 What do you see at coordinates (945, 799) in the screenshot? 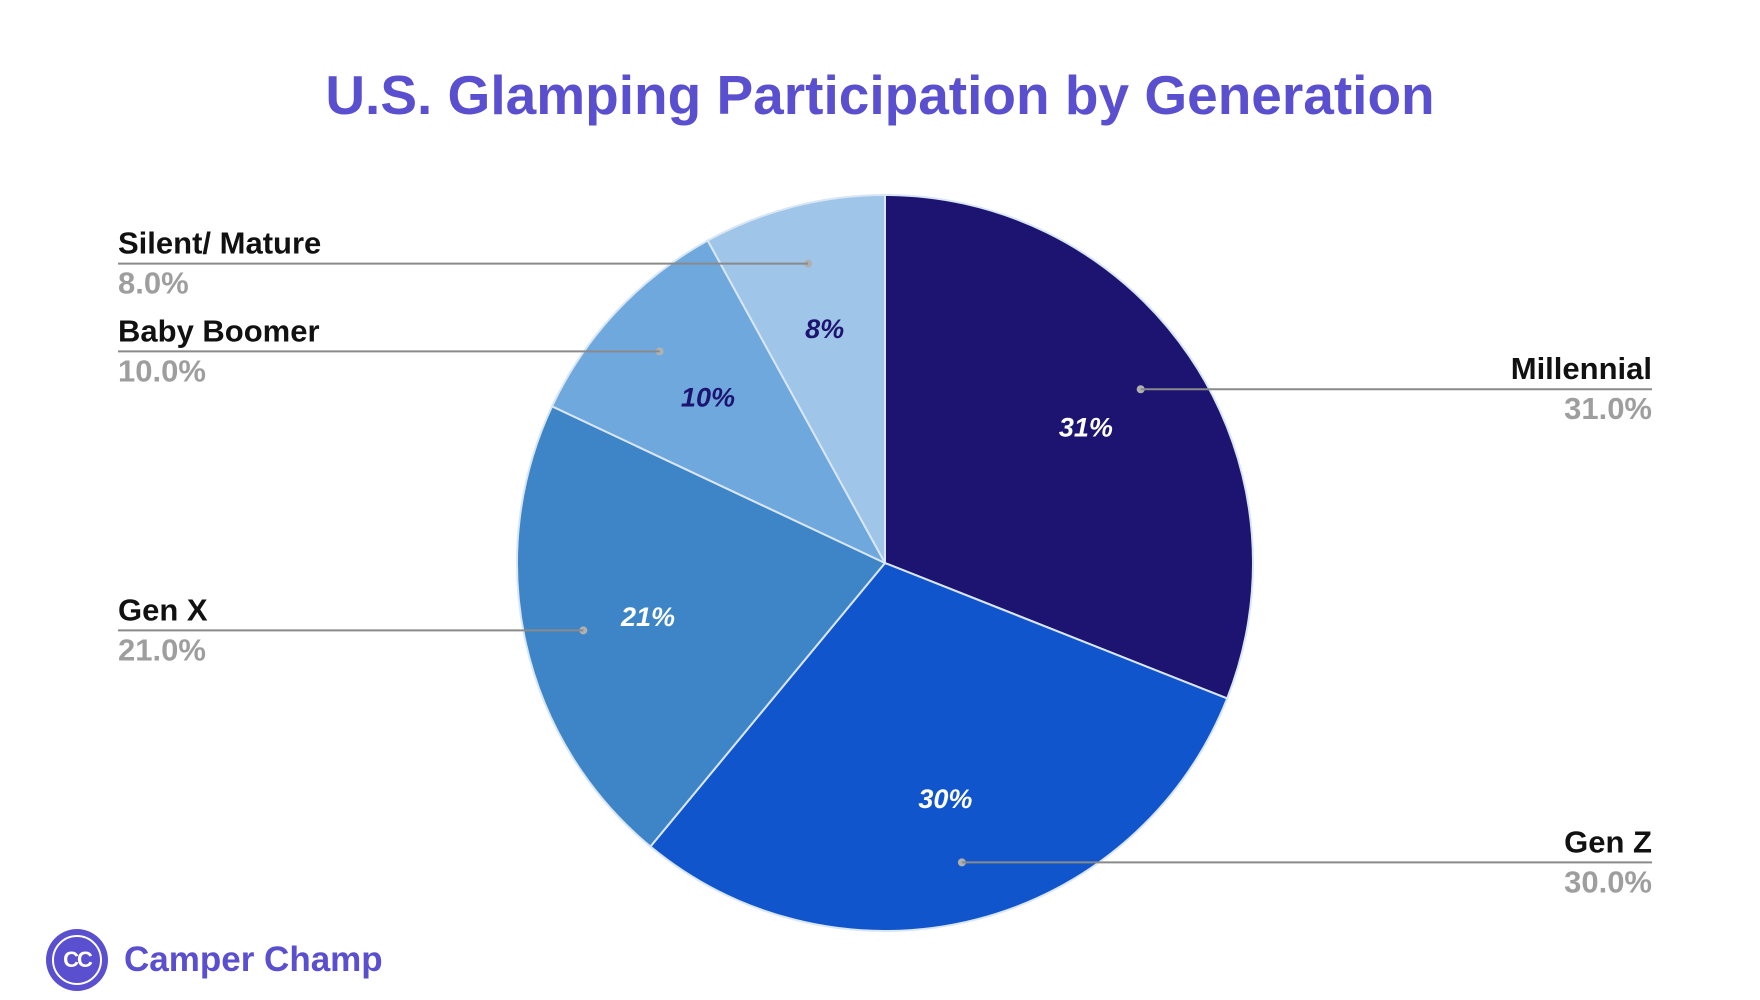
I see `slice-label-gen-z: 30%` at bounding box center [945, 799].